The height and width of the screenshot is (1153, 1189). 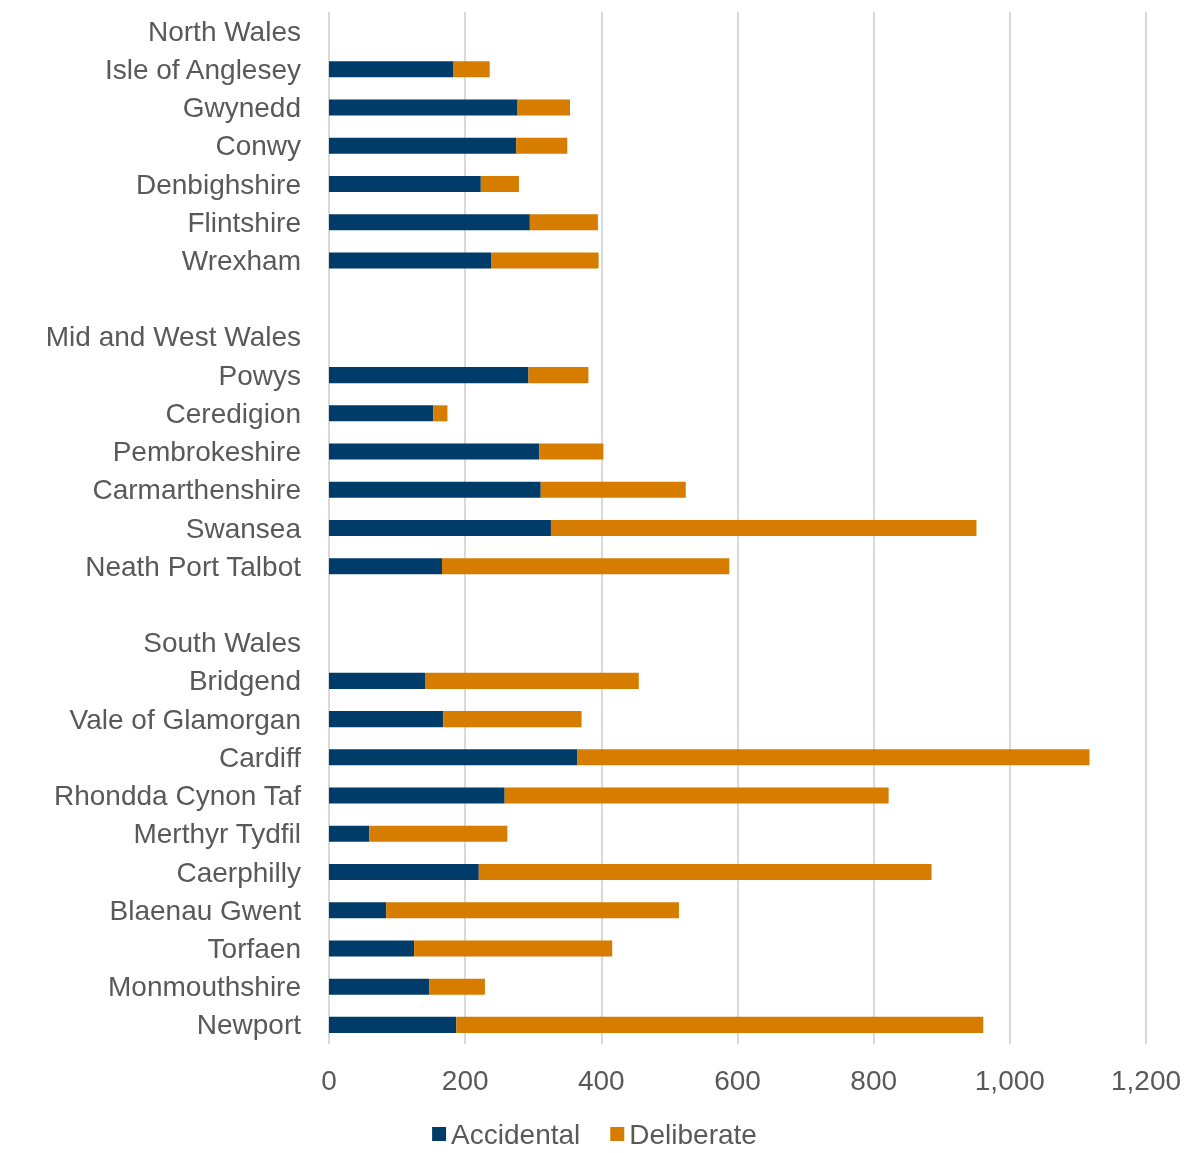 What do you see at coordinates (241, 108) in the screenshot?
I see `y-tick-label: Gwynedd` at bounding box center [241, 108].